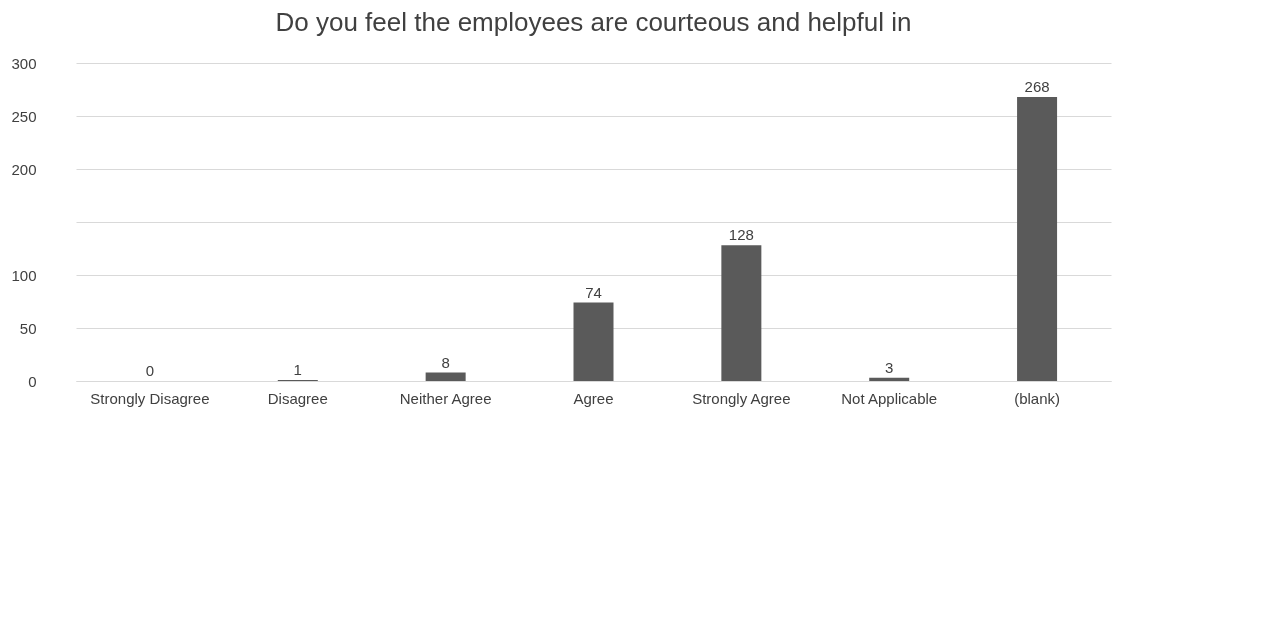 Image resolution: width=1286 pixels, height=633 pixels. What do you see at coordinates (24, 63) in the screenshot?
I see `y-tick-label: 300` at bounding box center [24, 63].